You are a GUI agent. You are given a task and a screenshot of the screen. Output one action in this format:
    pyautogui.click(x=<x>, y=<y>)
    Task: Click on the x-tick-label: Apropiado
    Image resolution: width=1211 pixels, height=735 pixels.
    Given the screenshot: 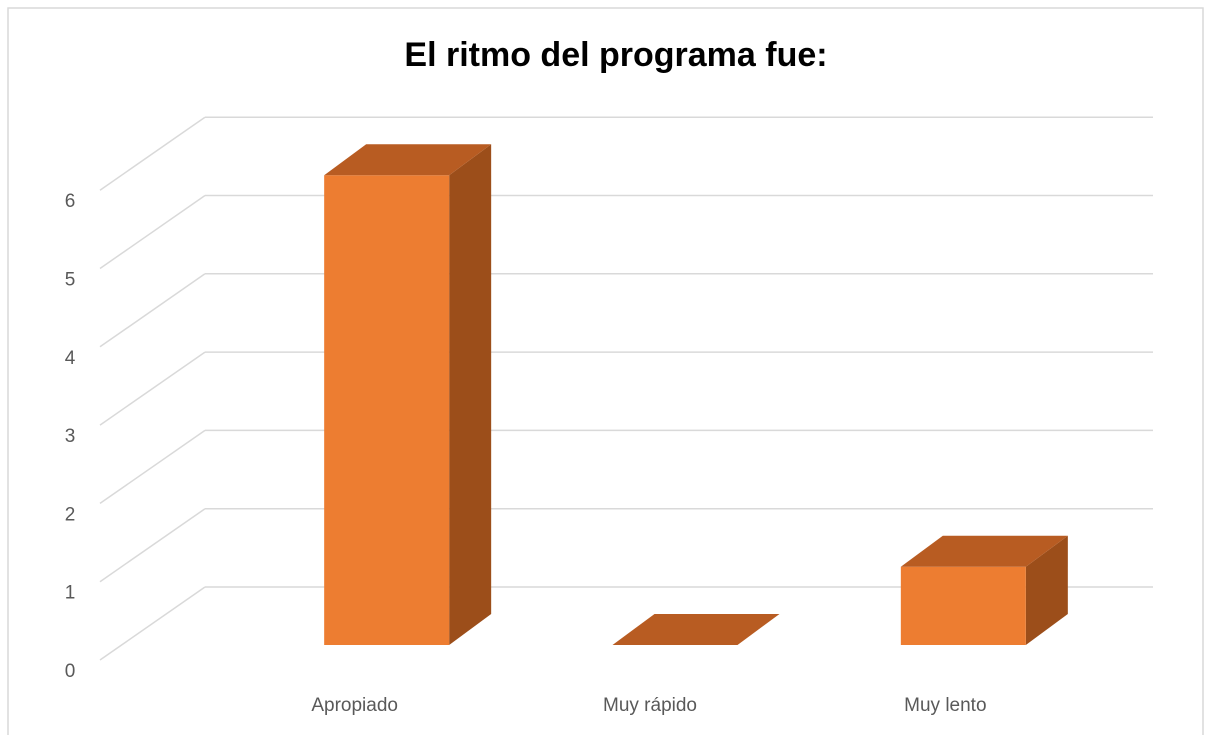 What is the action you would take?
    pyautogui.click(x=354, y=705)
    